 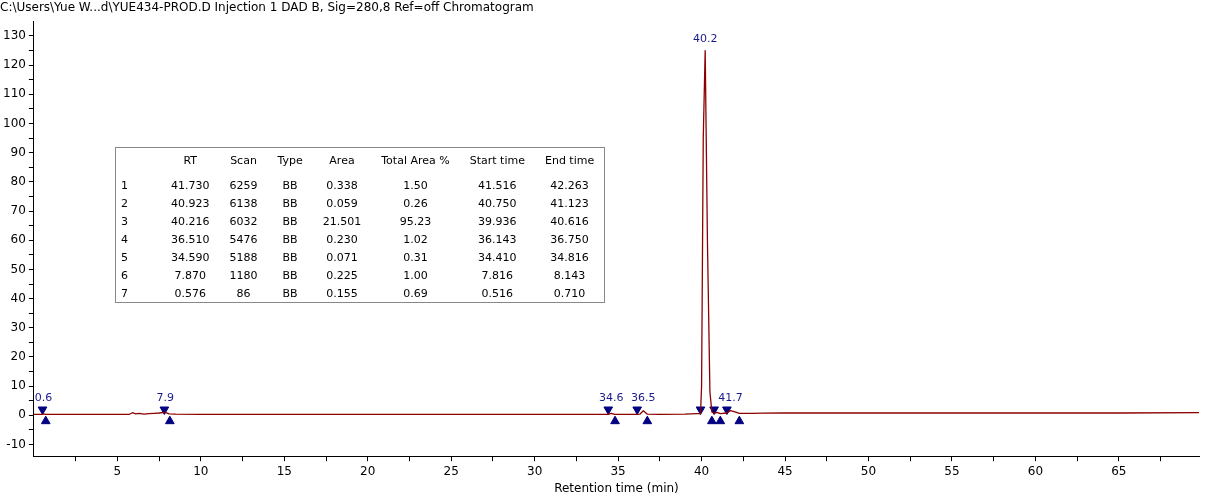 I want to click on x-tick-label: 55, so click(x=952, y=470).